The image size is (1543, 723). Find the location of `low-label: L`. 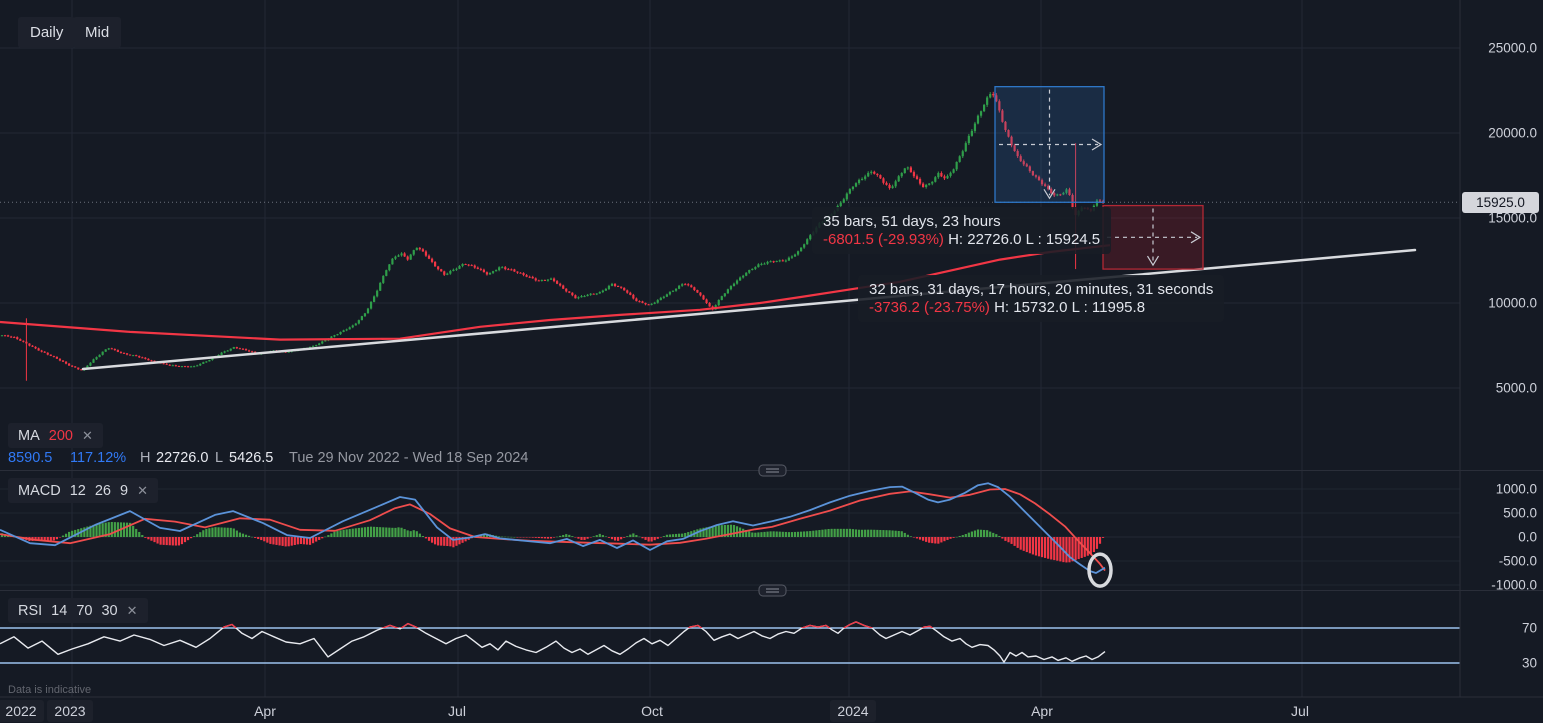

low-label: L is located at coordinates (219, 458).